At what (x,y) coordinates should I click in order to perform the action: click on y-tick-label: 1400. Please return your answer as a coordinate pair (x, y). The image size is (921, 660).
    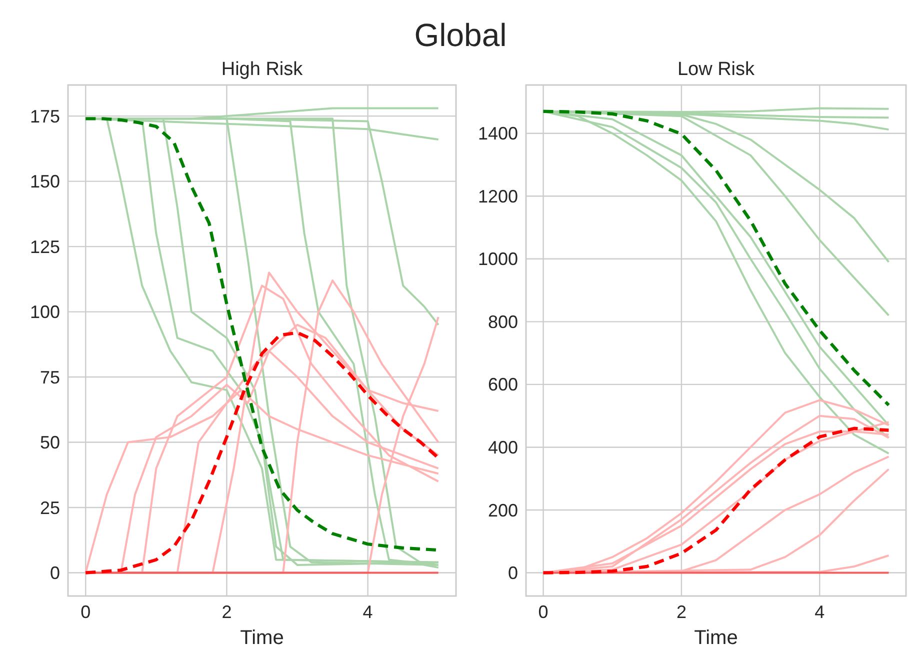
    Looking at the image, I should click on (498, 134).